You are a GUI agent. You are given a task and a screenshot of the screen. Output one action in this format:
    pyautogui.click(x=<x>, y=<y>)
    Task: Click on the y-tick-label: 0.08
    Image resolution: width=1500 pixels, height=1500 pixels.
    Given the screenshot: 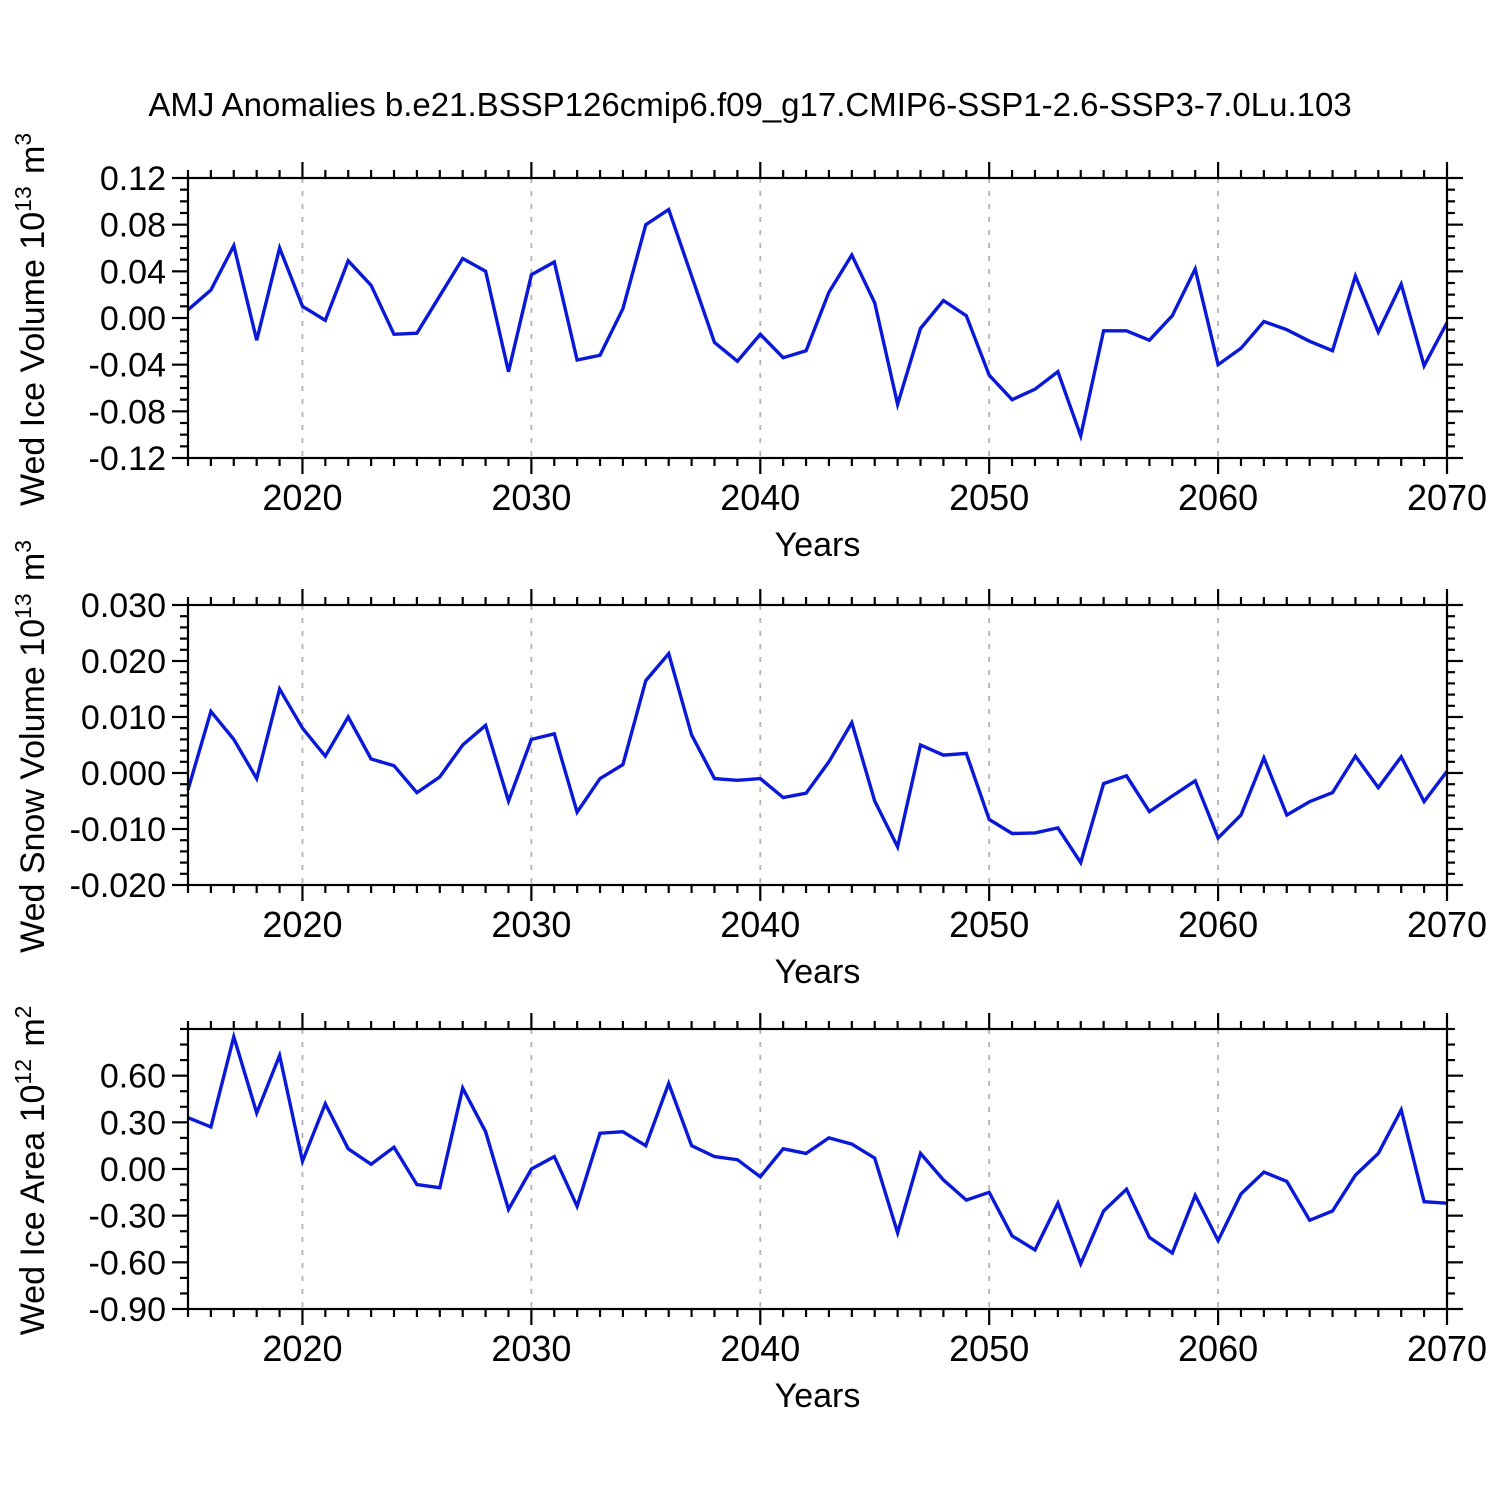 What is the action you would take?
    pyautogui.click(x=133, y=226)
    